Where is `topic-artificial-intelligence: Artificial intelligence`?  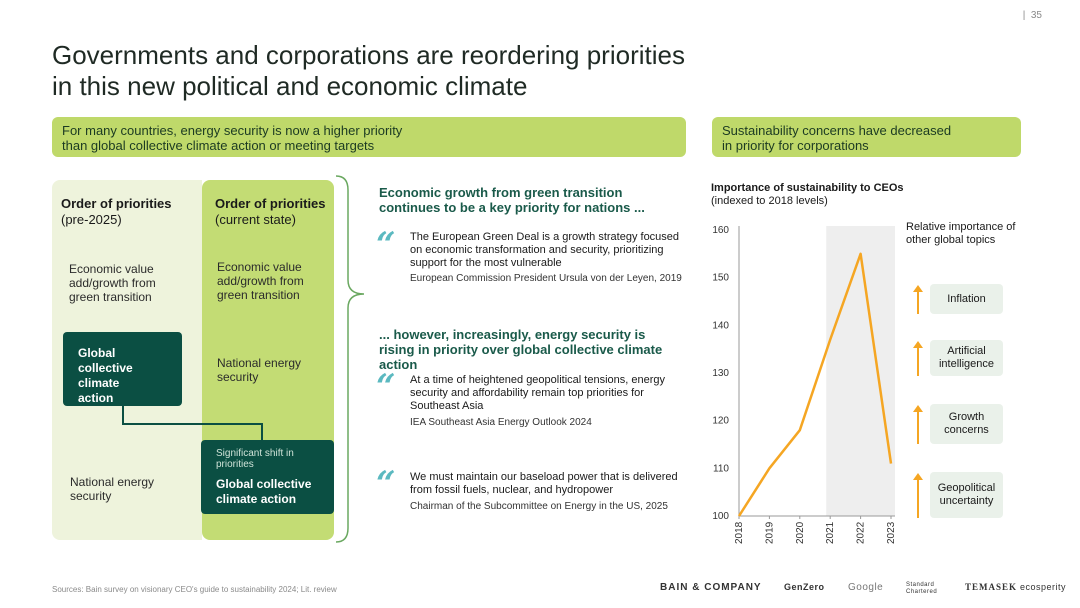 topic-artificial-intelligence: Artificial intelligence is located at coordinates (966, 358).